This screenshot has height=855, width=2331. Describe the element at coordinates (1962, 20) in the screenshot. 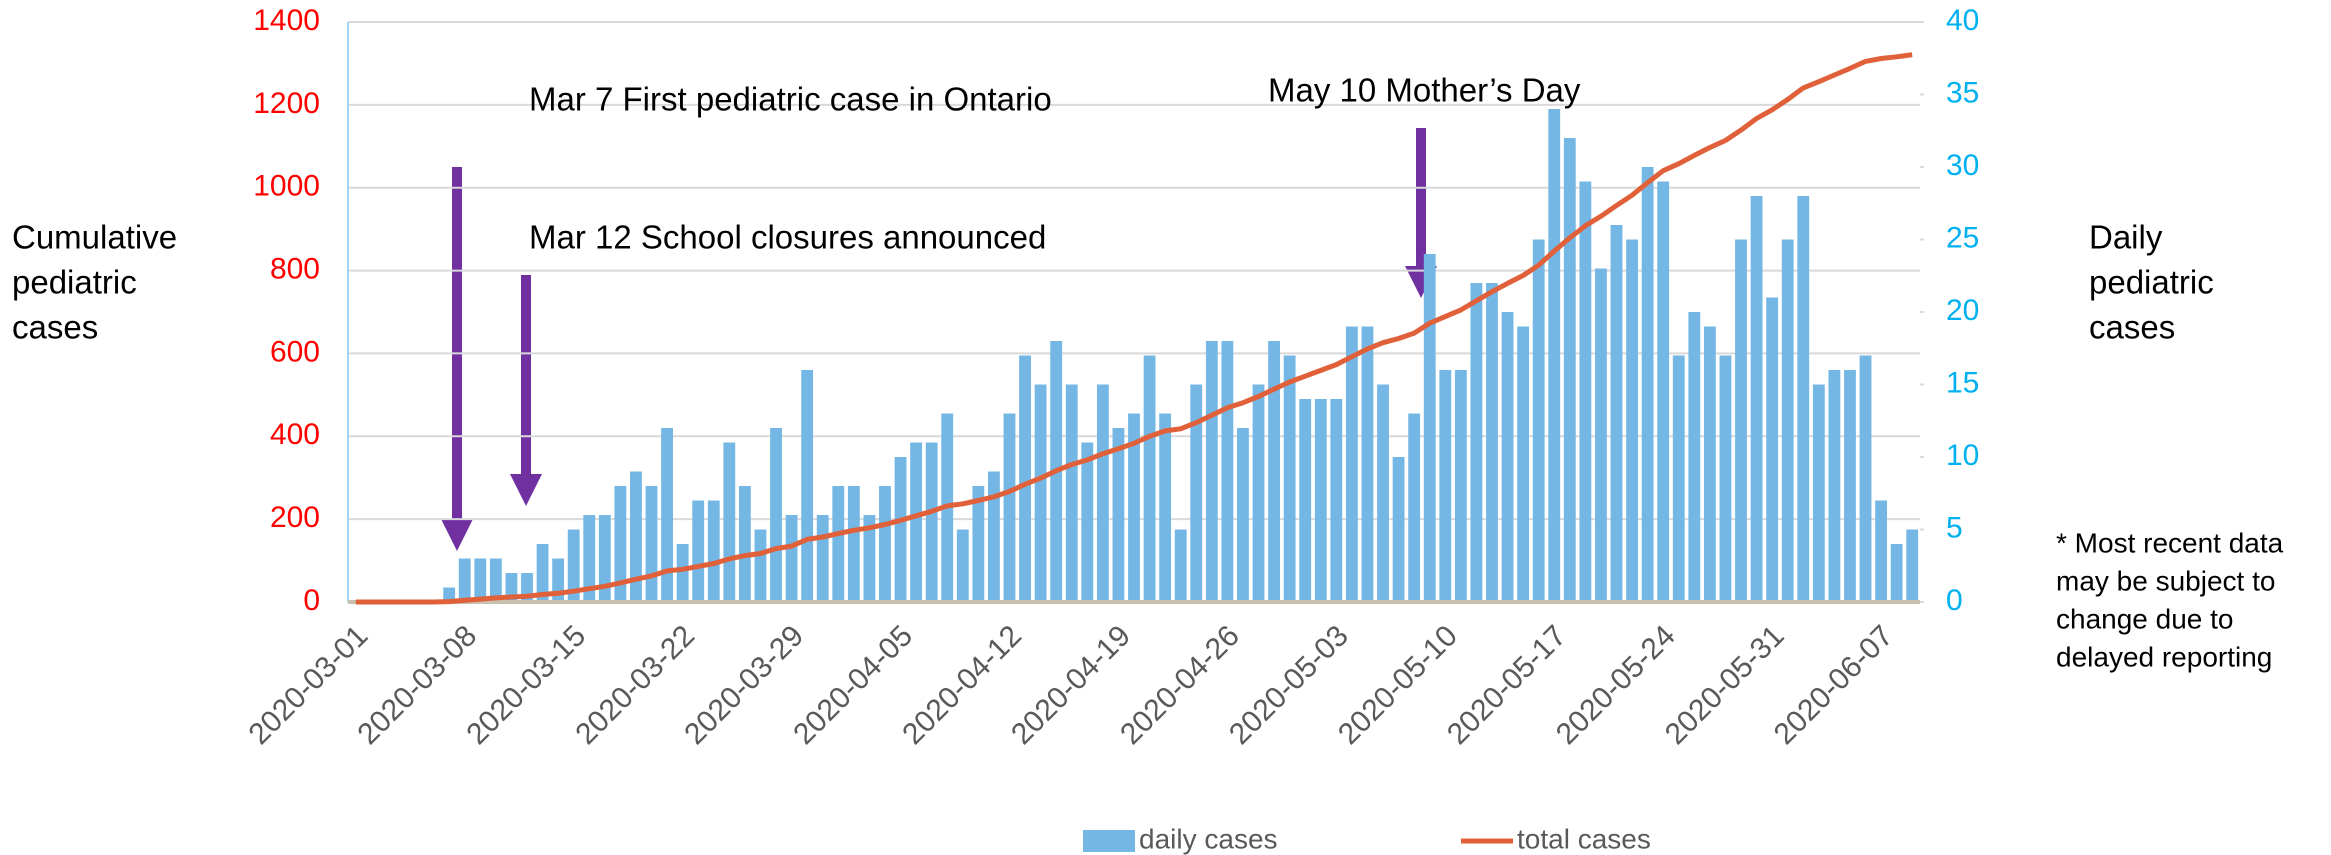

I see `y2-tick-label: 40` at that location.